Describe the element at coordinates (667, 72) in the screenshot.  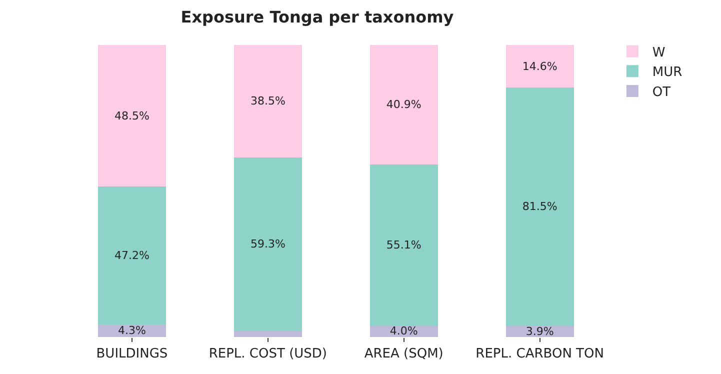
I see `legend-label: MUR` at that location.